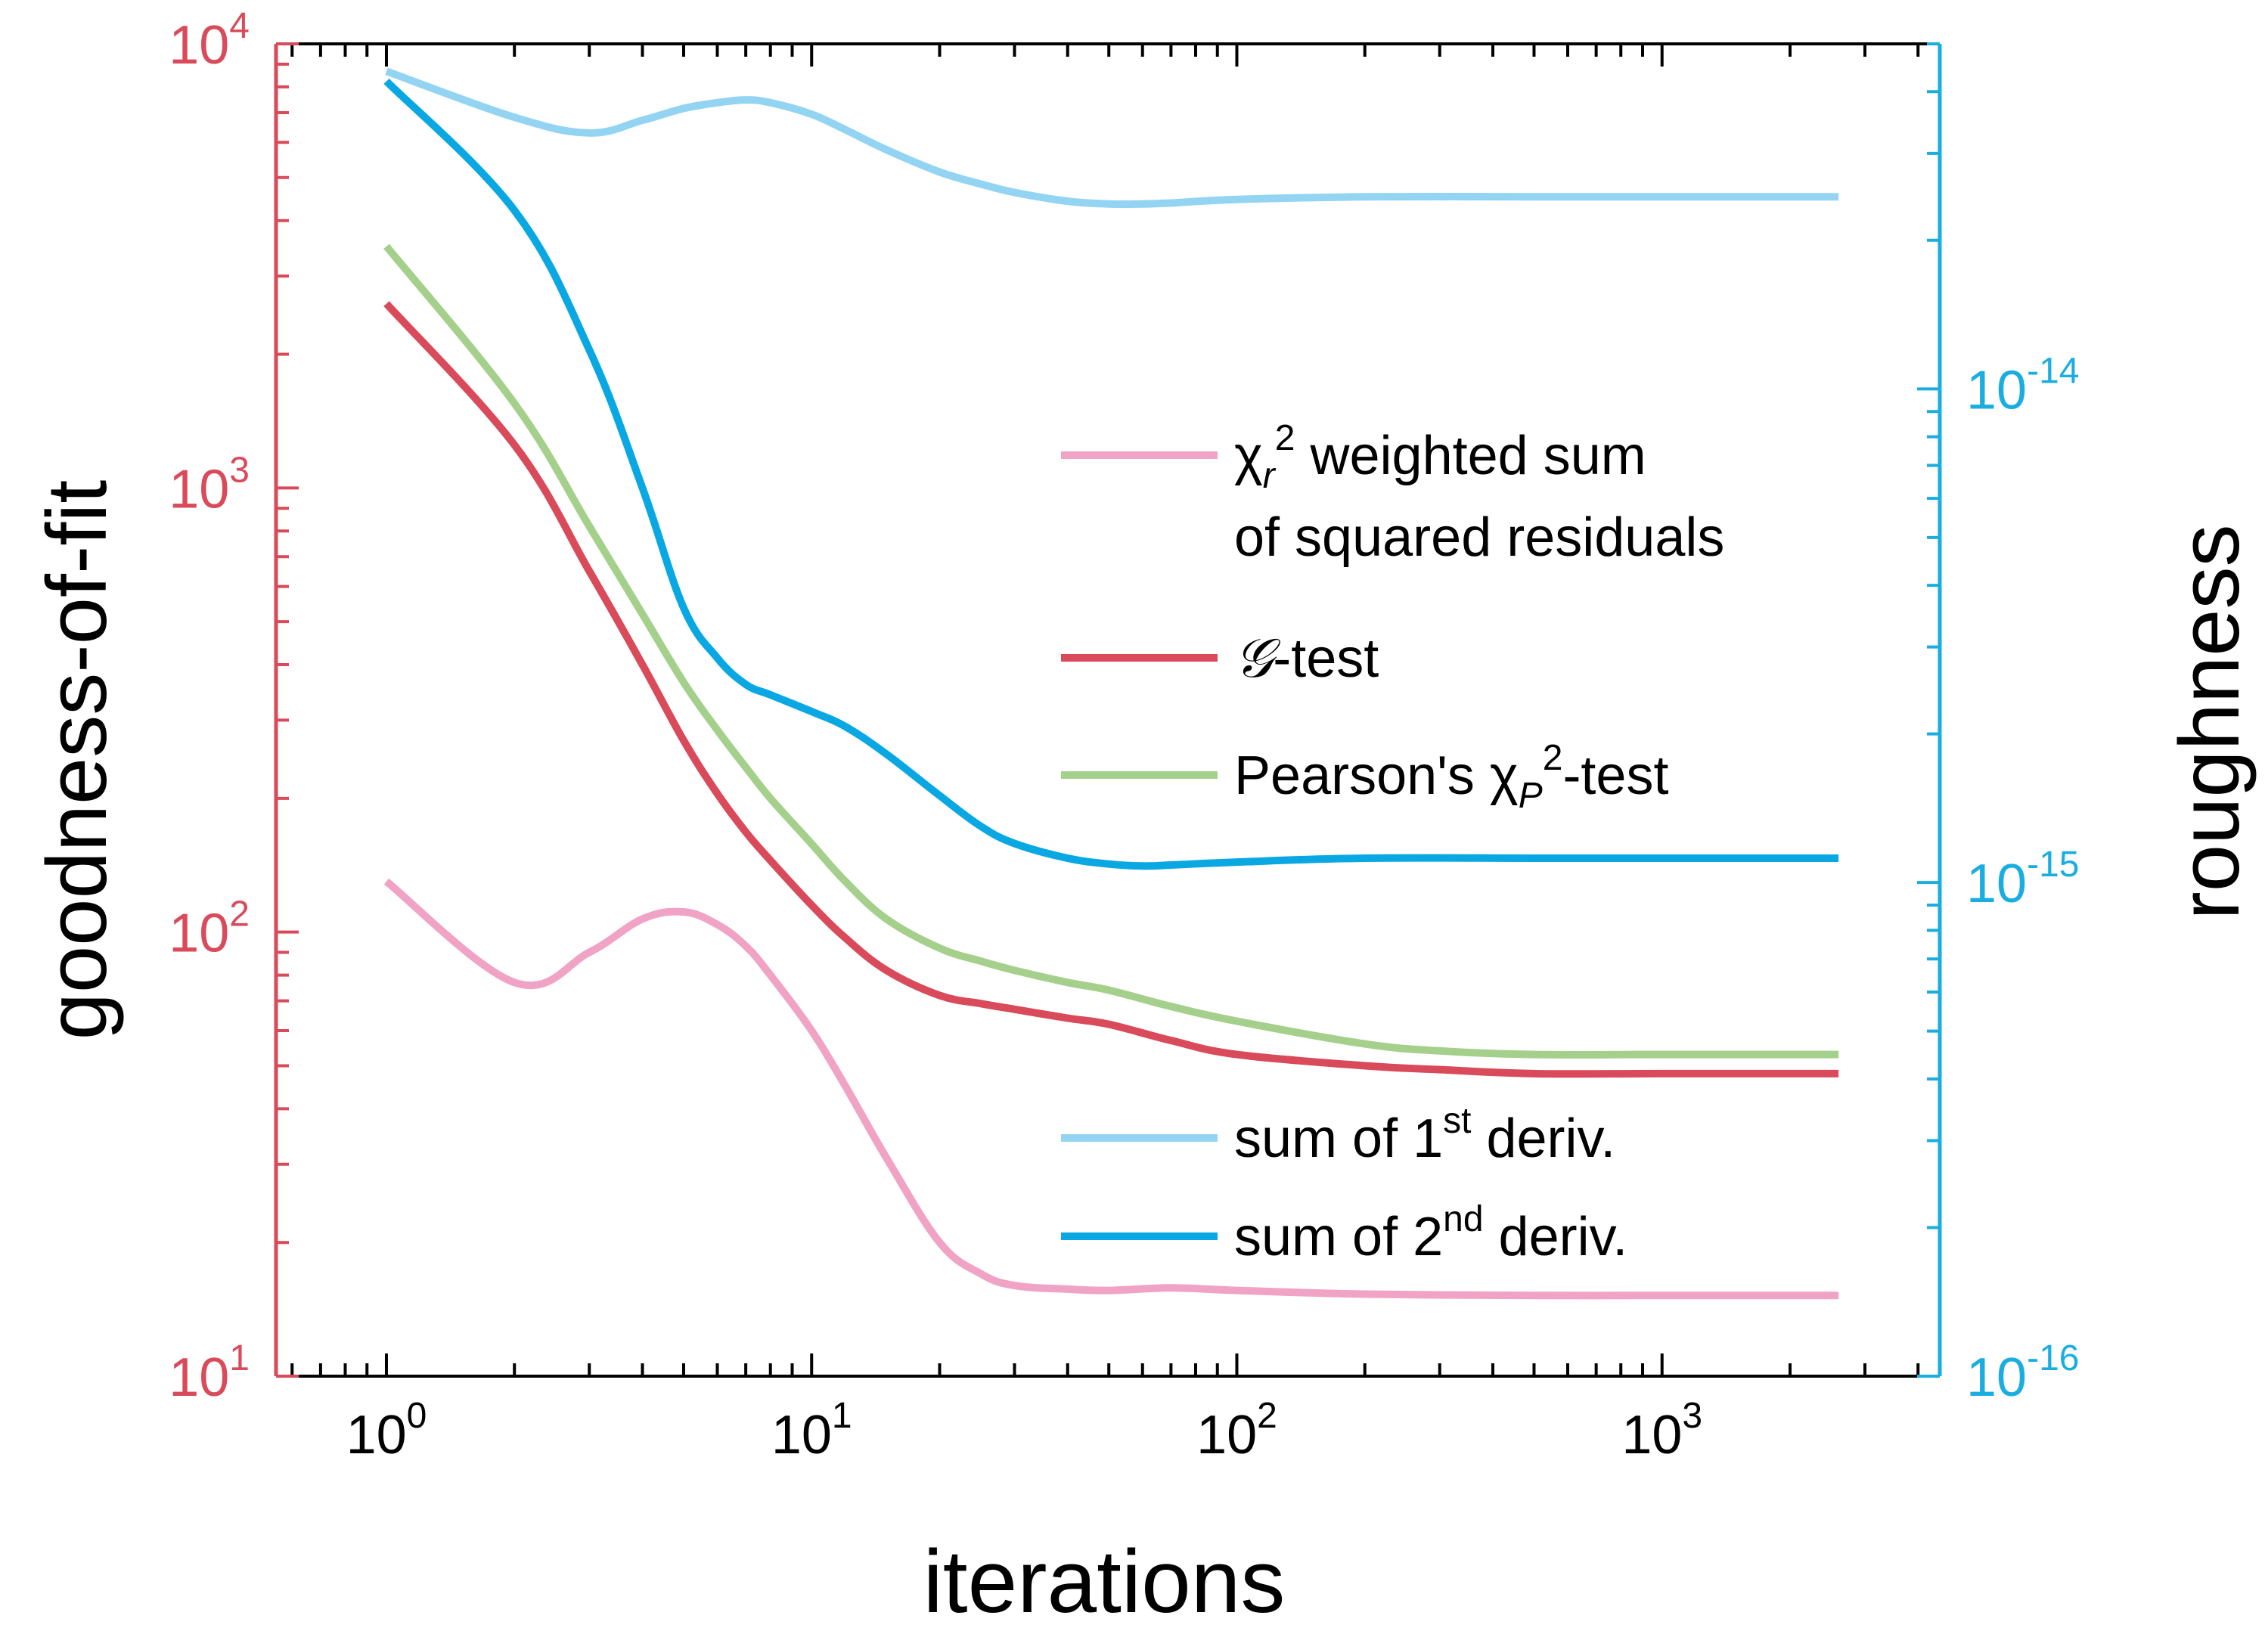 This screenshot has height=1634, width=2268. I want to click on legend-label: χr2 weighted sum, so click(1440, 457).